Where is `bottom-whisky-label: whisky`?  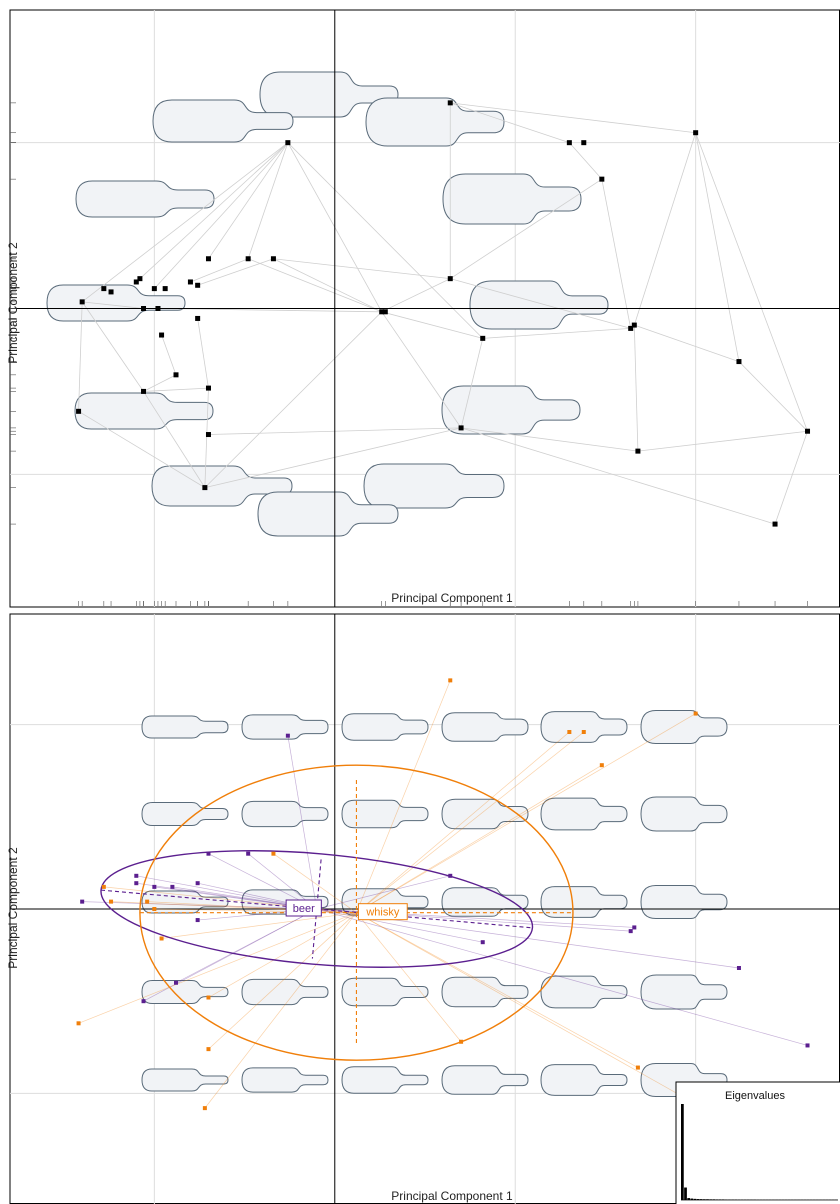 bottom-whisky-label: whisky is located at coordinates (382, 913).